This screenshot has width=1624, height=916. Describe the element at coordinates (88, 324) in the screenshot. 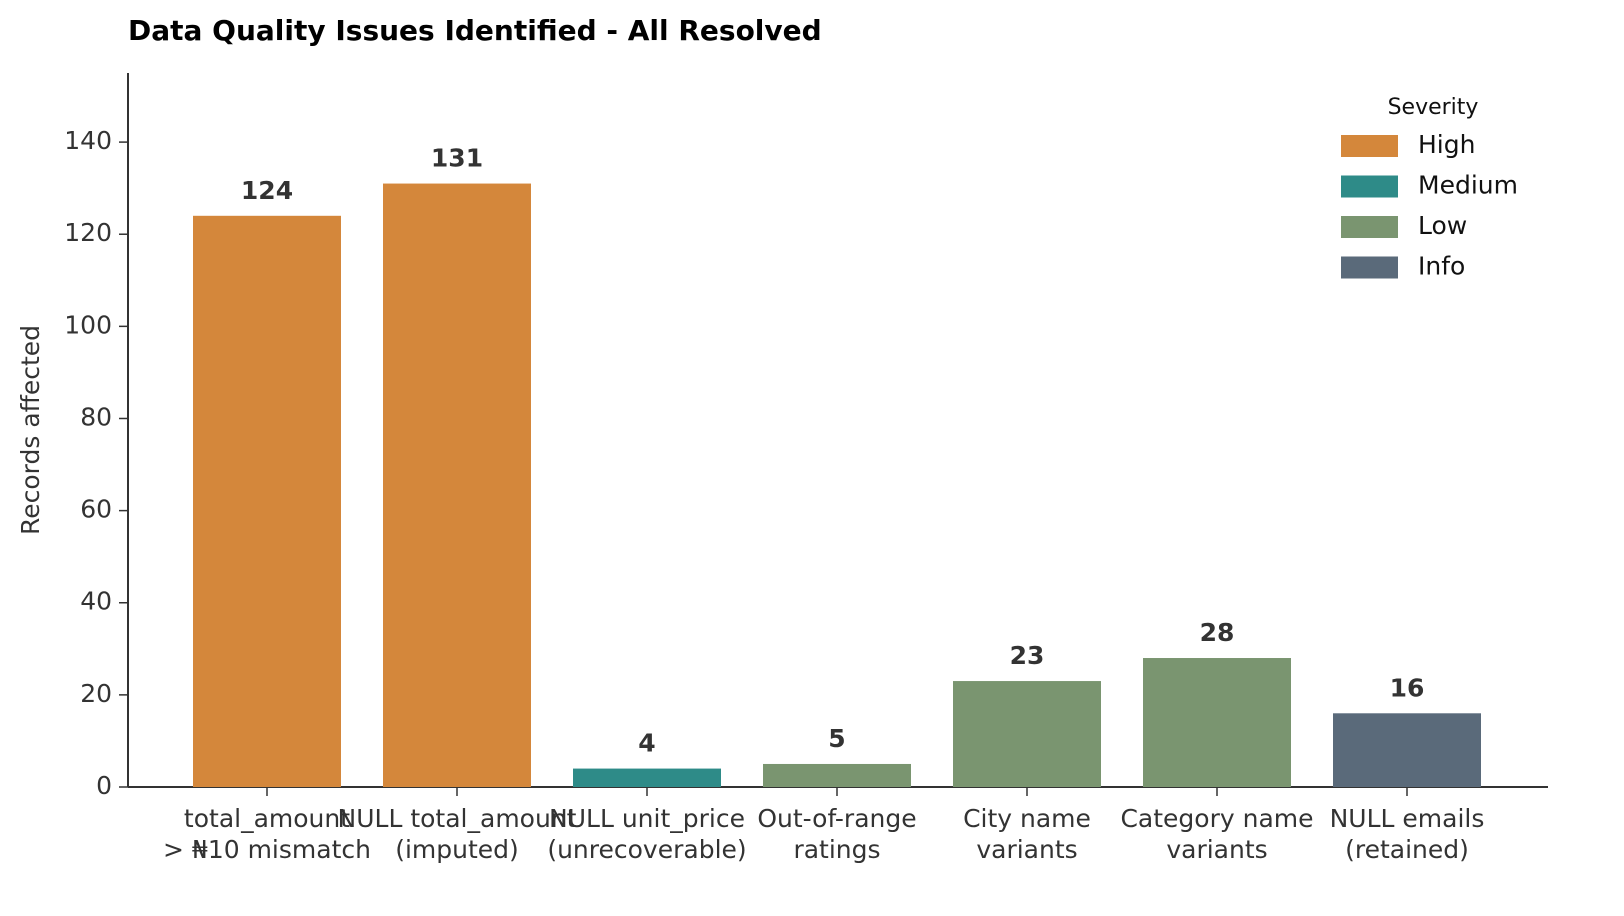

I see `y-tick-label: 100` at that location.